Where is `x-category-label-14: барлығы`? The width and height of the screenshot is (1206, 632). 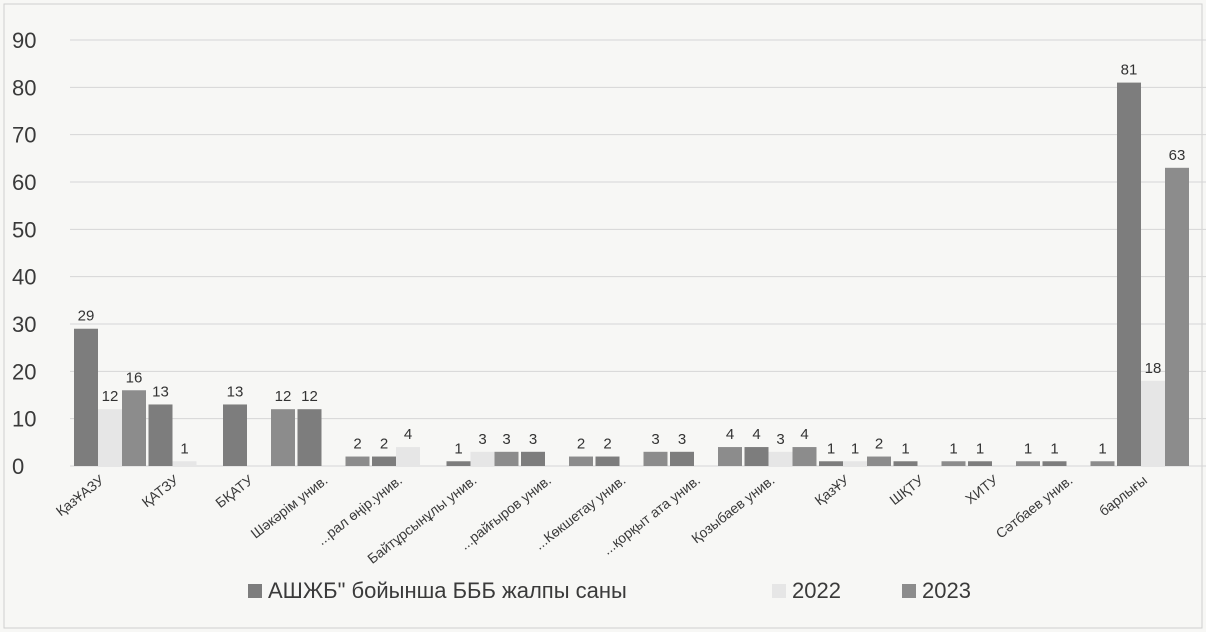 x-category-label-14: барлығы is located at coordinates (1123, 495).